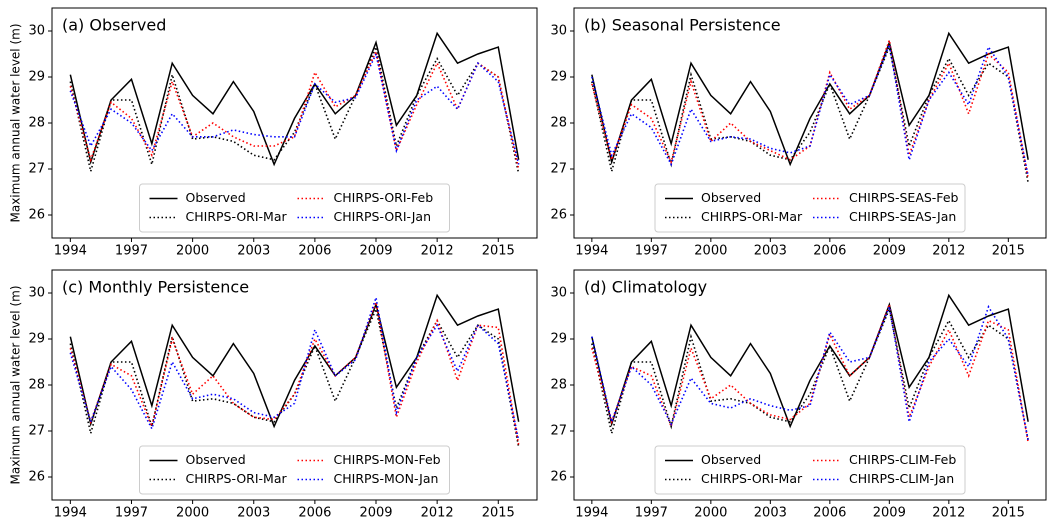 This screenshot has height=521, width=1052. I want to click on legend-label: CHIRPS-CLIM-Jan, so click(901, 478).